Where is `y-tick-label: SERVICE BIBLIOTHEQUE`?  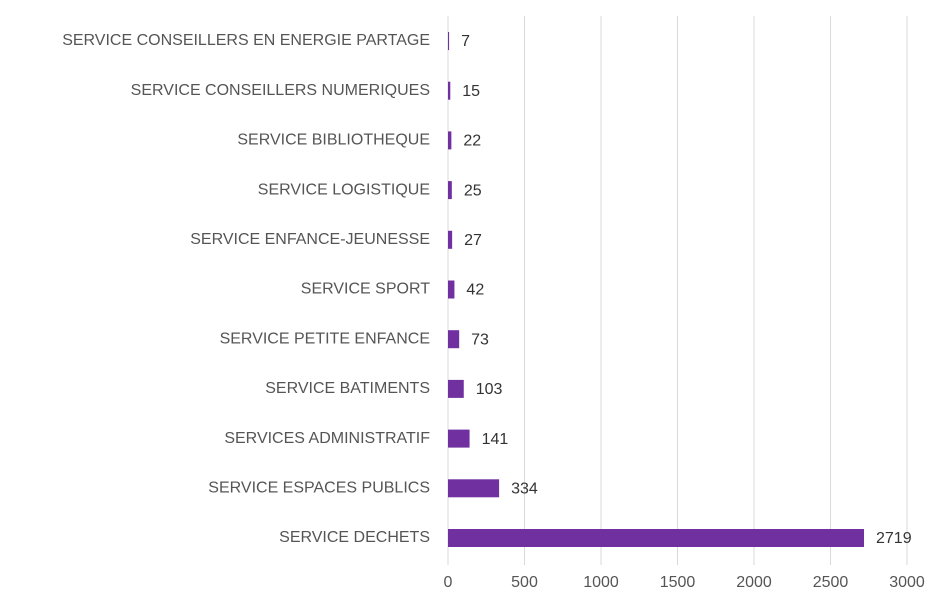 y-tick-label: SERVICE BIBLIOTHEQUE is located at coordinates (333, 140).